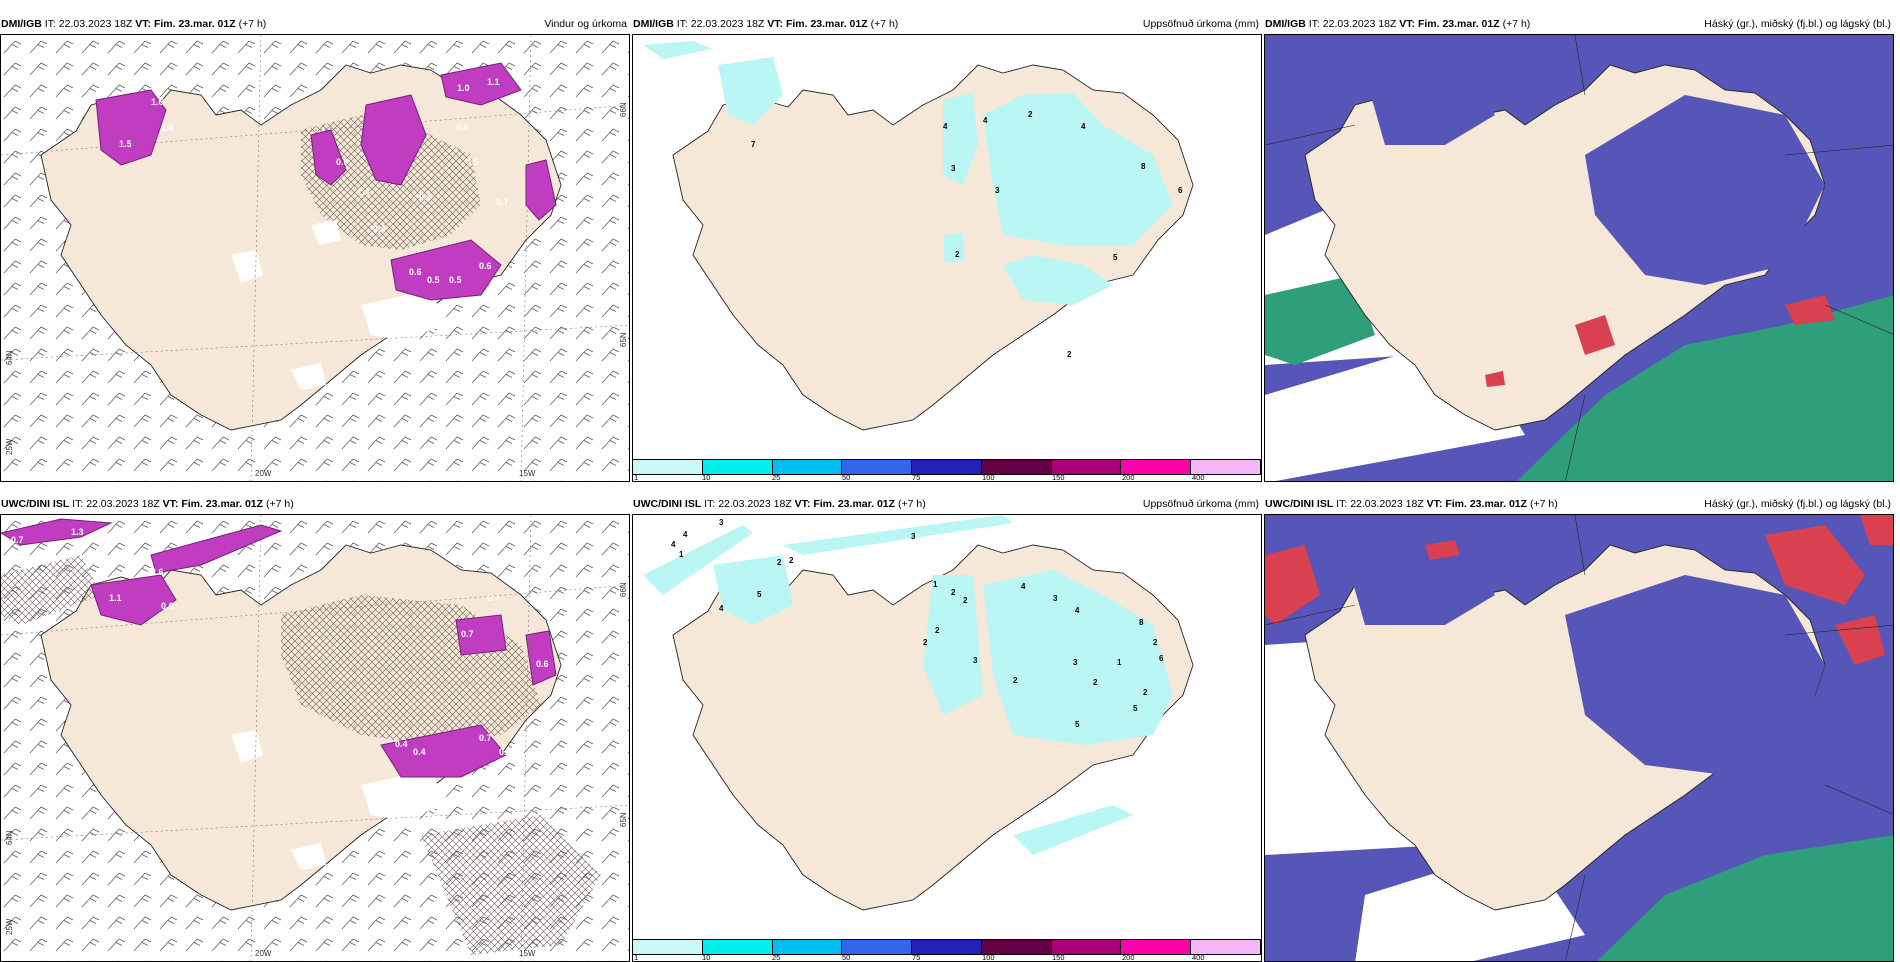 This screenshot has height=962, width=1900. Describe the element at coordinates (916, 957) in the screenshot. I see `scale-label: 75` at that location.